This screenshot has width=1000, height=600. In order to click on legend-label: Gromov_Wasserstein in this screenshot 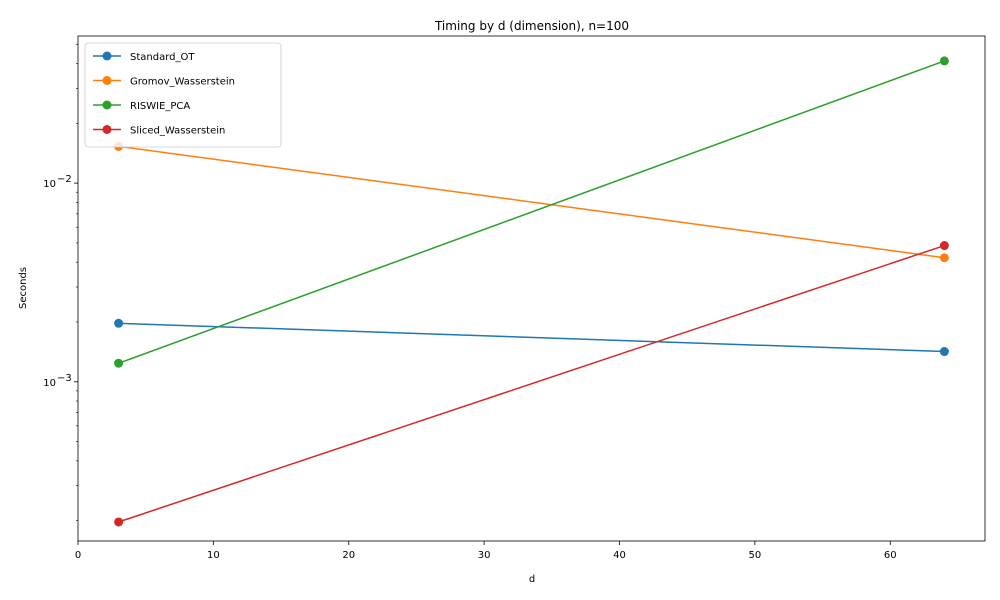, I will do `click(182, 82)`.